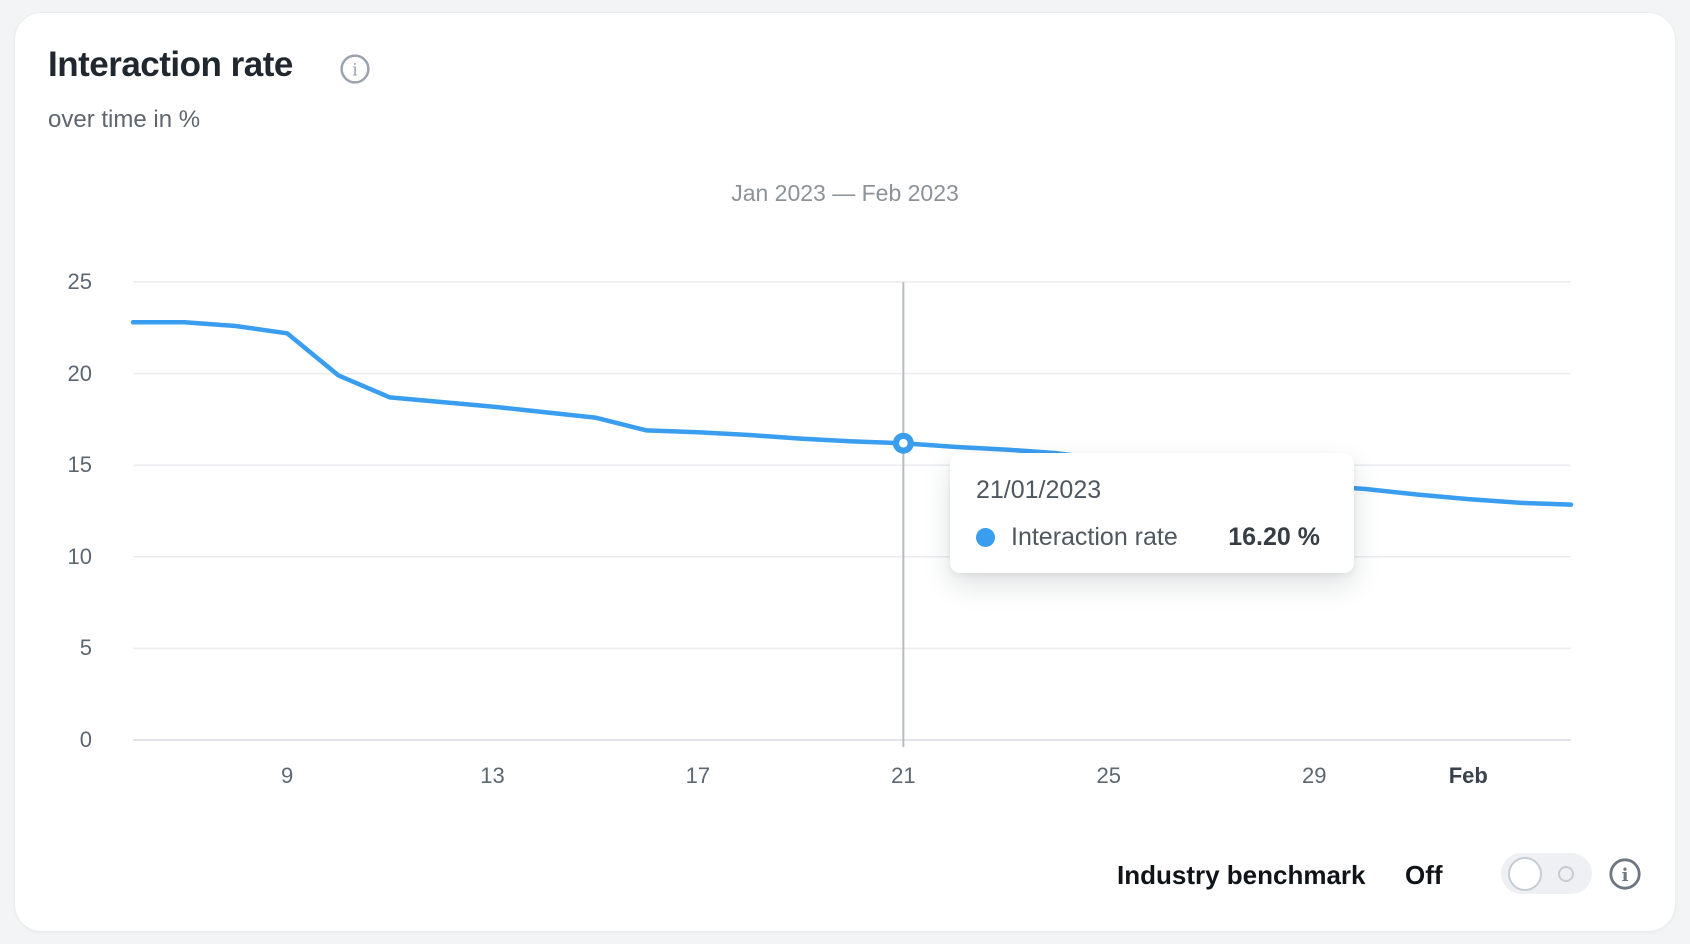  I want to click on toggle-target-circle-icon, so click(1566, 874).